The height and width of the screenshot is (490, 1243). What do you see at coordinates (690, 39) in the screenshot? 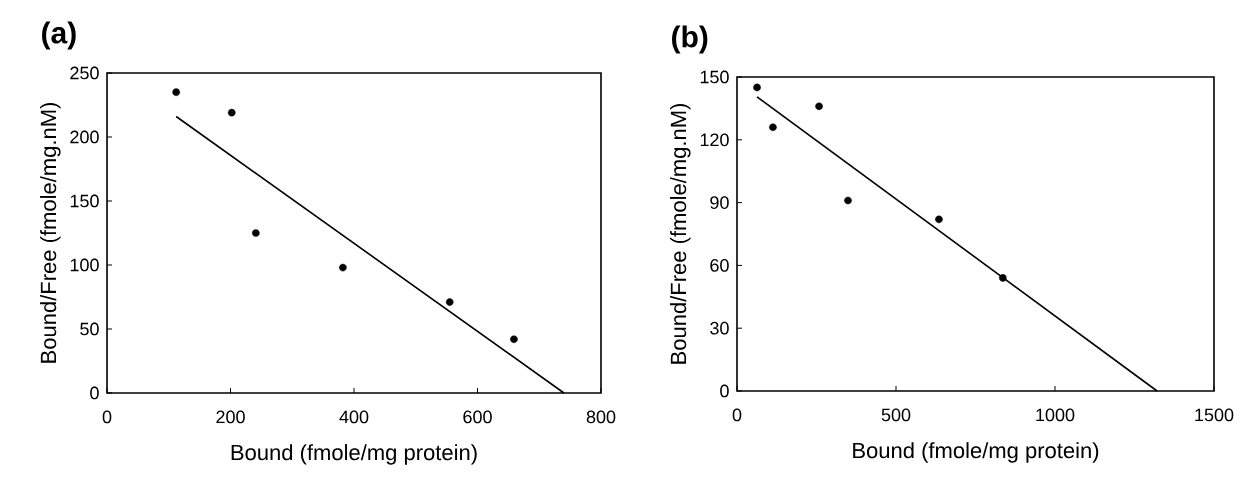
I see `chart-title: (b)` at bounding box center [690, 39].